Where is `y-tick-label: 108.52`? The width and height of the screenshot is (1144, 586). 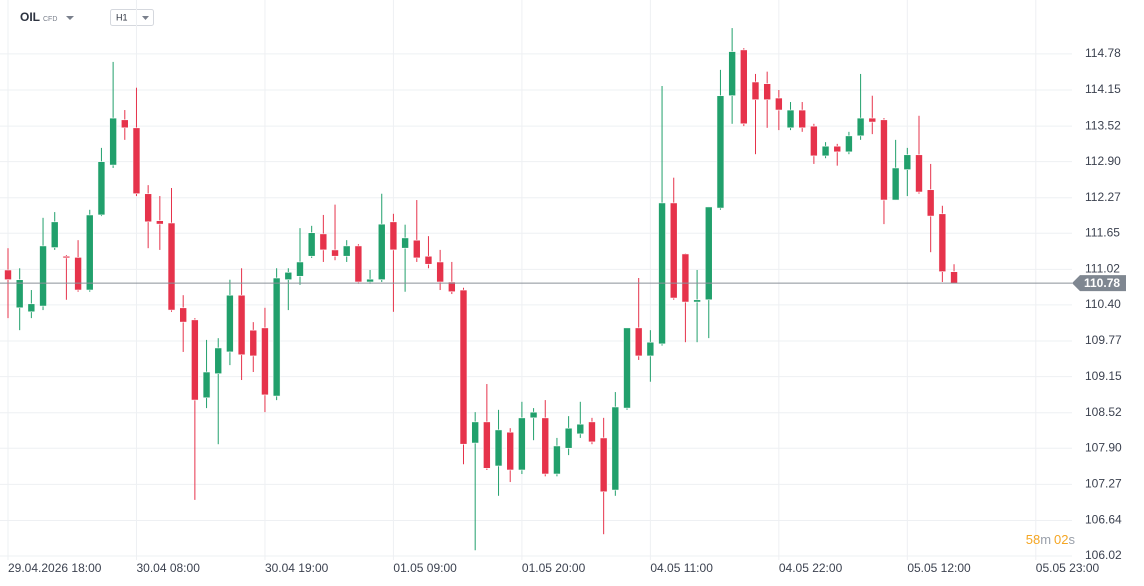 y-tick-label: 108.52 is located at coordinates (1103, 412).